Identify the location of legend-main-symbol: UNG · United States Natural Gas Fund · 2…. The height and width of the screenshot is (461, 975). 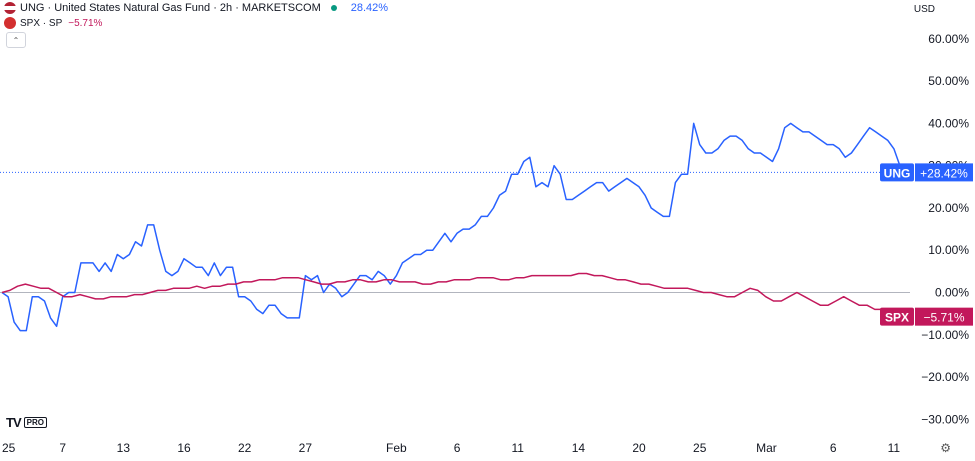
(196, 8).